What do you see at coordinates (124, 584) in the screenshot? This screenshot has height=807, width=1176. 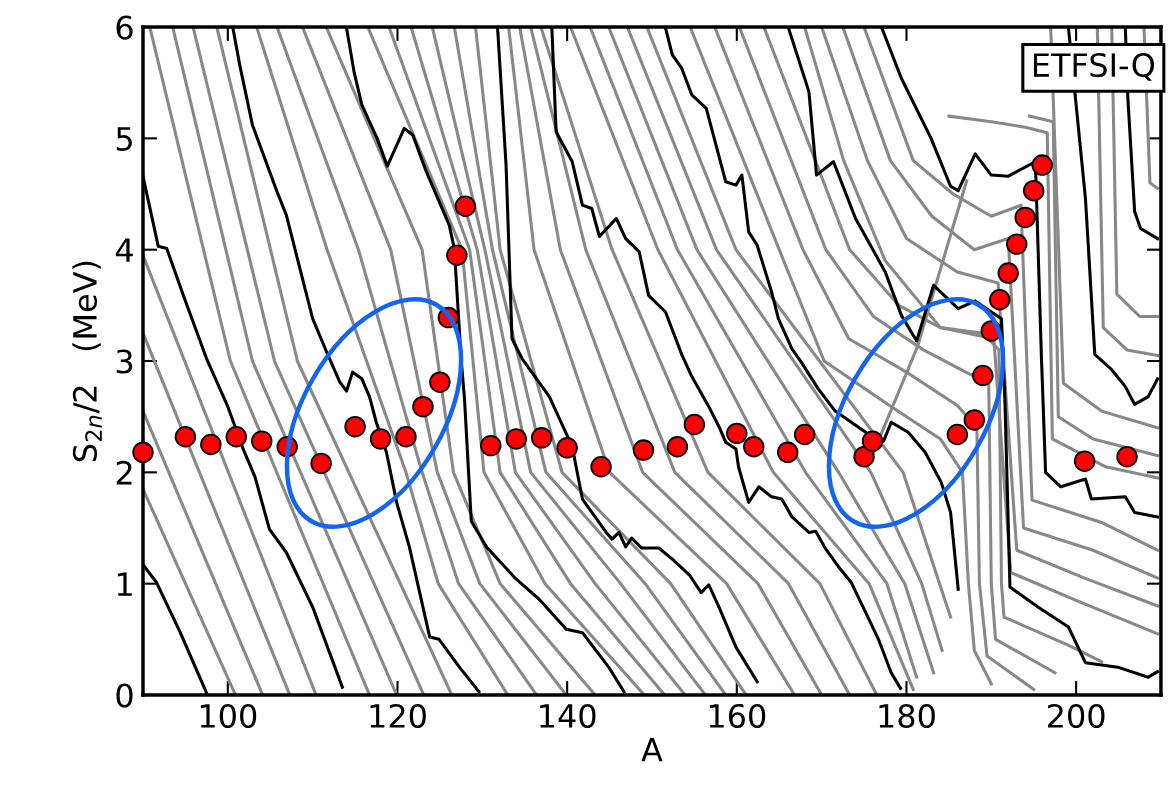 I see `y-tick-label: 1` at bounding box center [124, 584].